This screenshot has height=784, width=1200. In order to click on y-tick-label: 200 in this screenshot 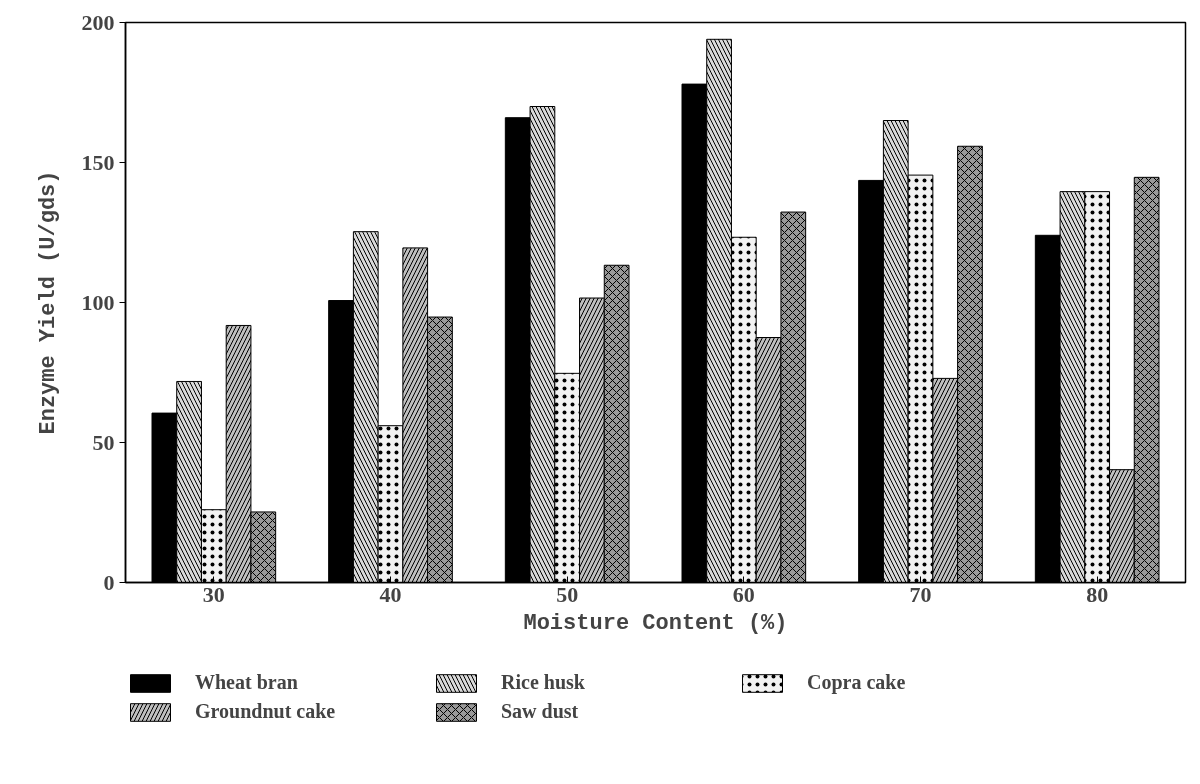, I will do `click(98, 22)`.